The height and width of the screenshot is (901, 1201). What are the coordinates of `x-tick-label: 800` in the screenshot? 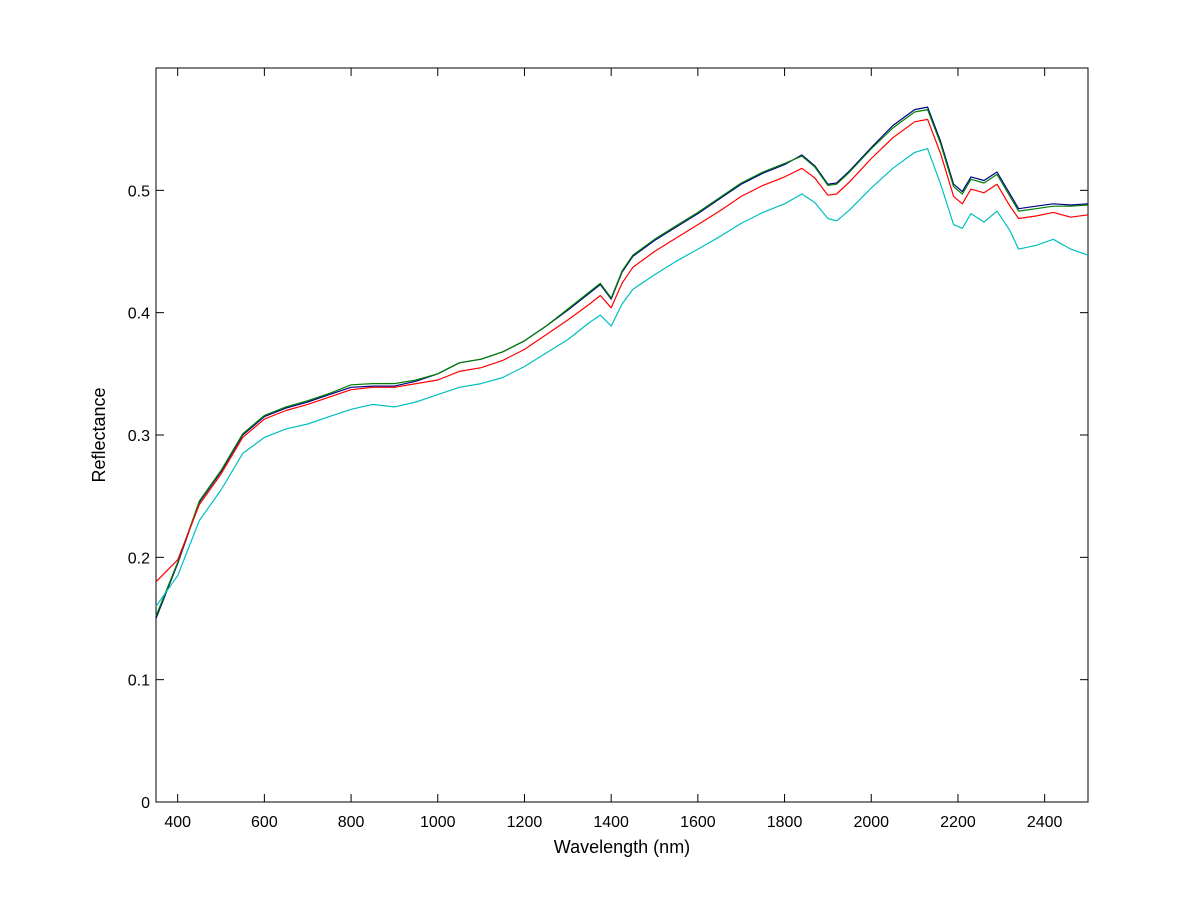 It's located at (351, 822).